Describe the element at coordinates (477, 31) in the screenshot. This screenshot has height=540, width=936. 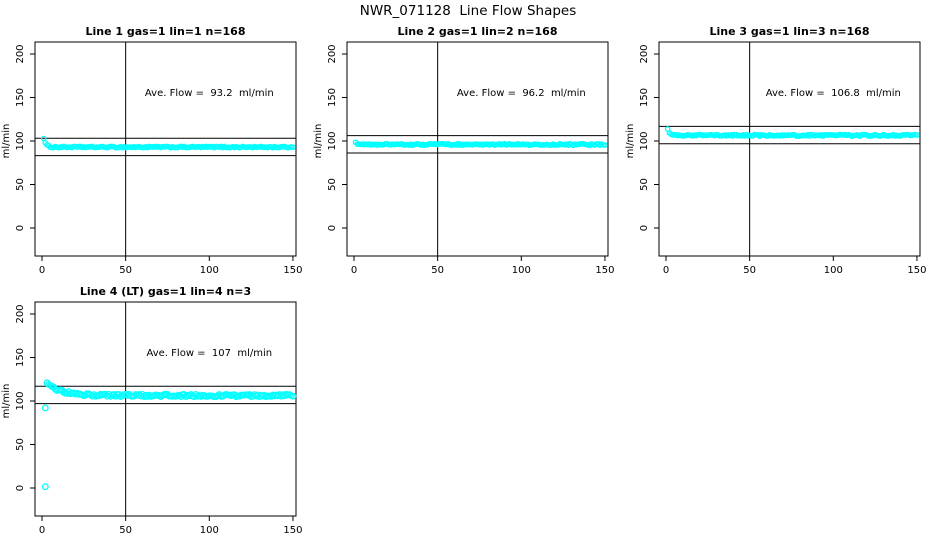
I see `panel-title: Line 2 gas=1 lin=2 n=168` at that location.